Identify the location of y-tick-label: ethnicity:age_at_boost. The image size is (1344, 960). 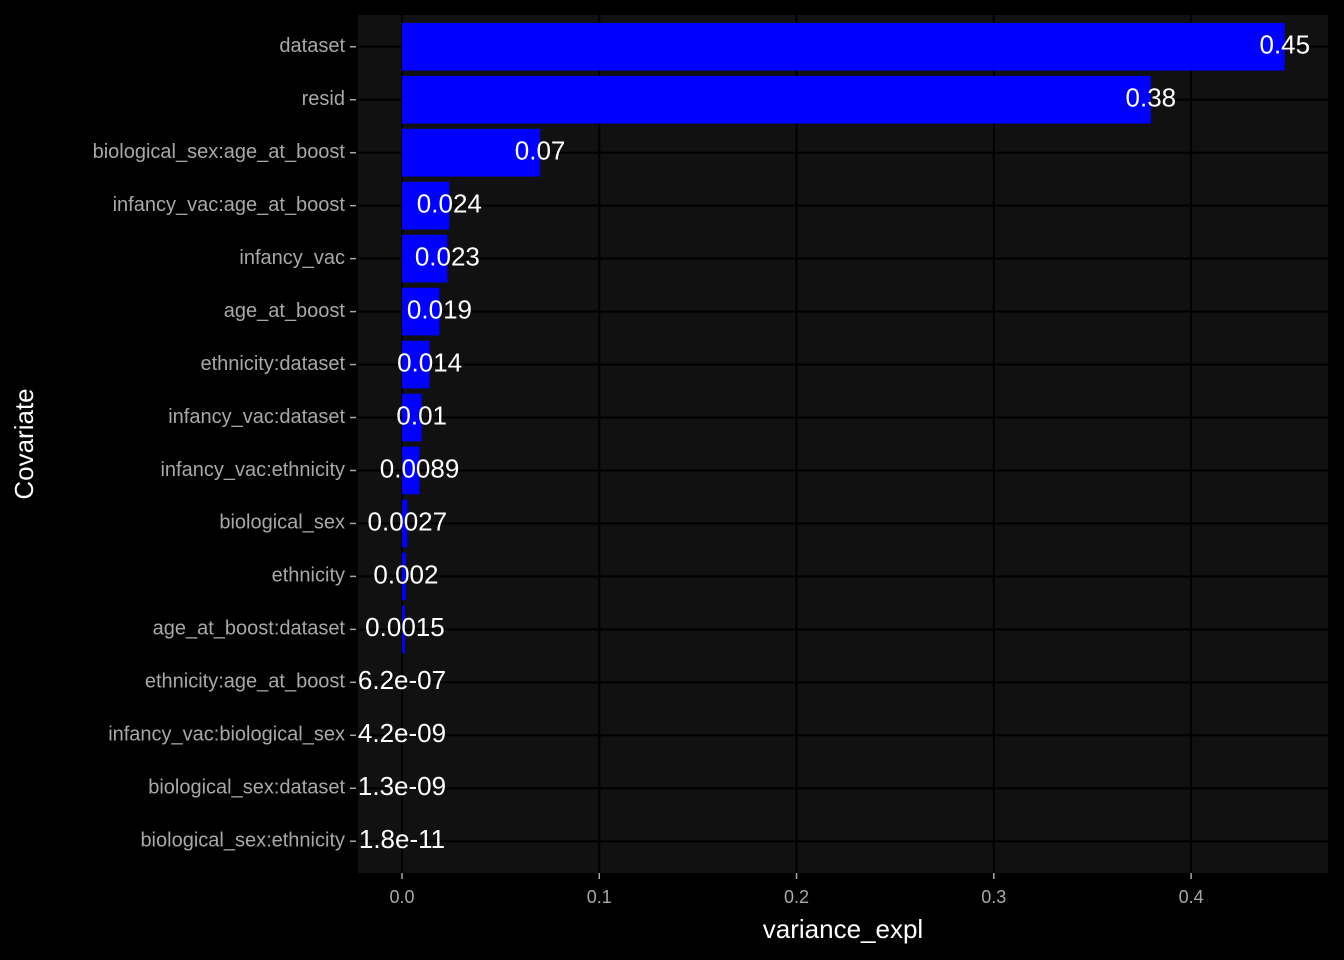
(245, 682).